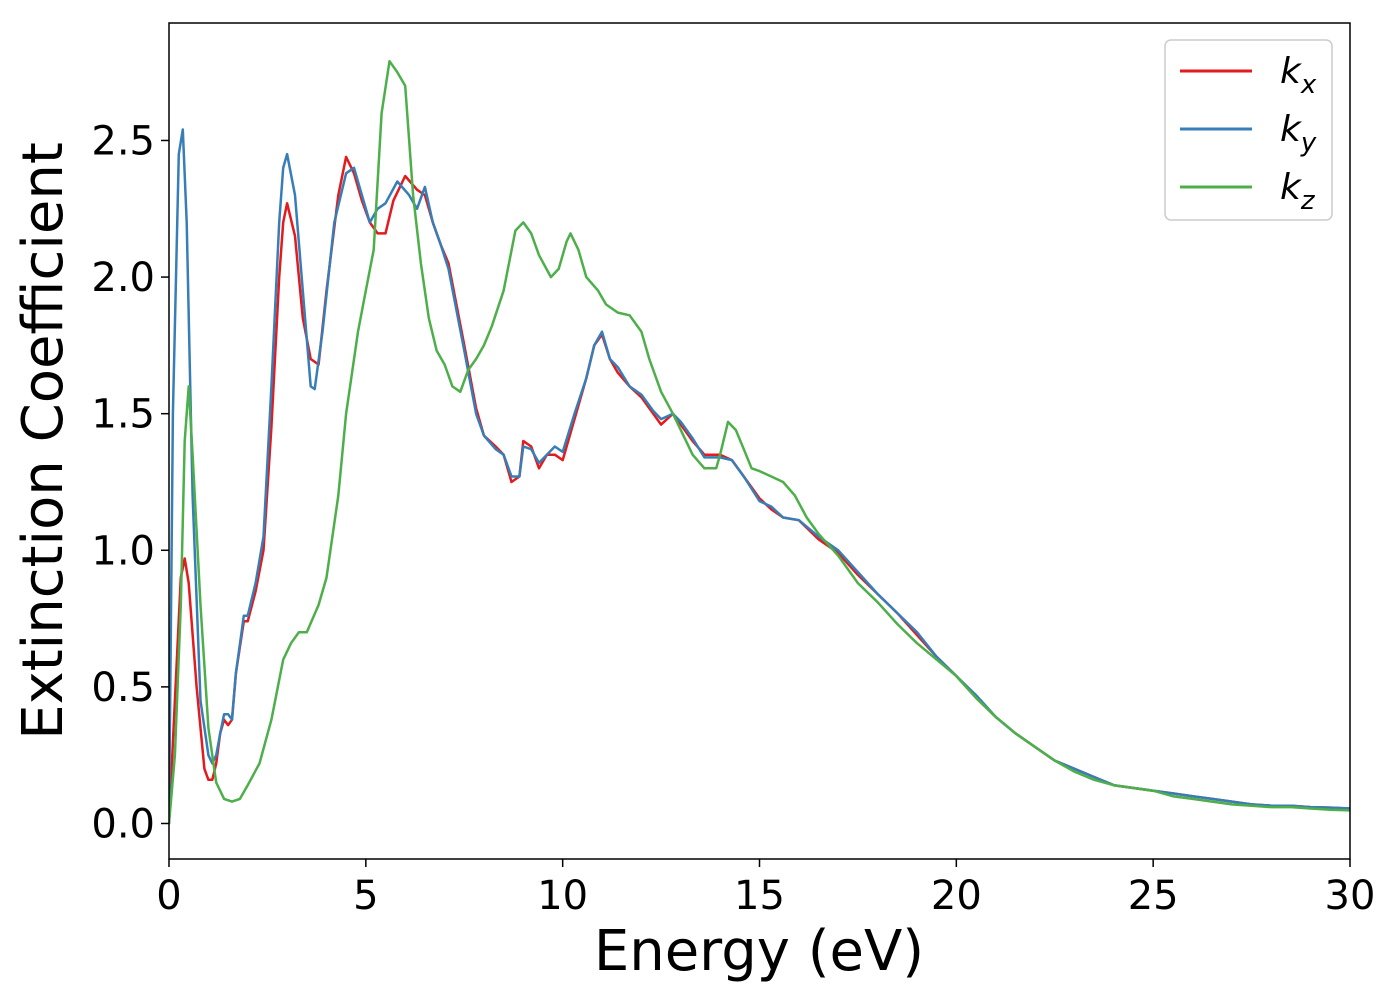  I want to click on x-tick-label: 0, so click(168, 896).